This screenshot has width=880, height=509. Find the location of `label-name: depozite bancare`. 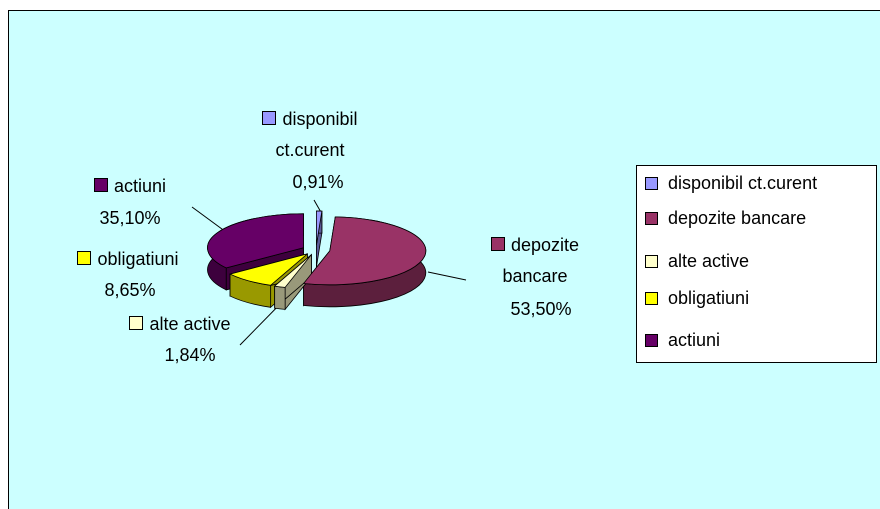

label-name: depozite bancare is located at coordinates (541, 260).